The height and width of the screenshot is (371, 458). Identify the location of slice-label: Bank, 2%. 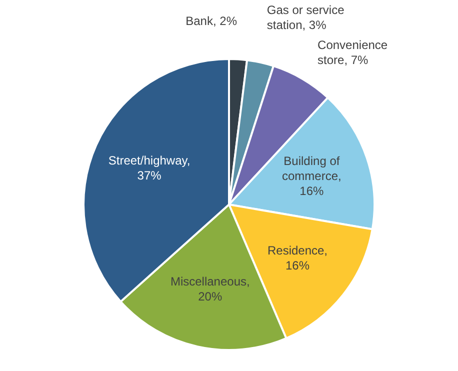
(212, 21).